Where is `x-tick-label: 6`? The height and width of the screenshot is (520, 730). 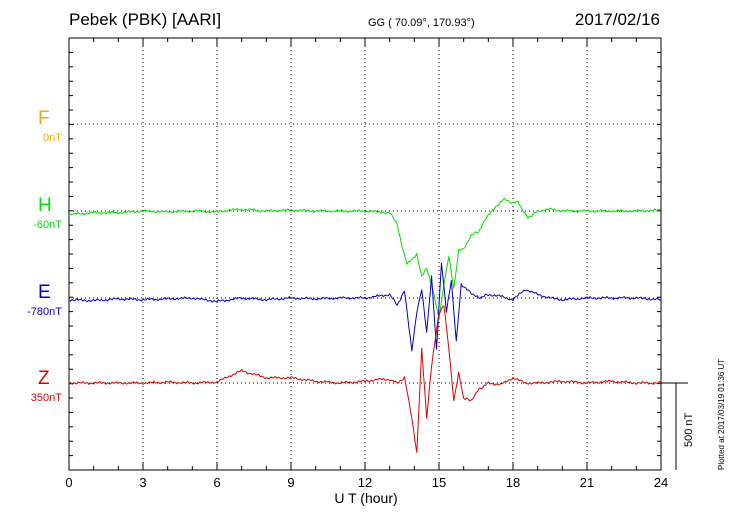 x-tick-label: 6 is located at coordinates (216, 482).